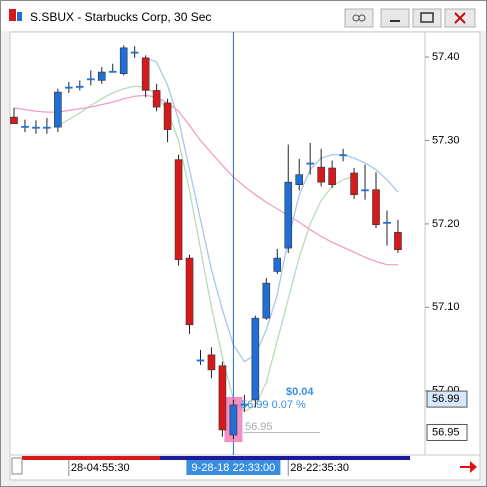 The height and width of the screenshot is (487, 487). I want to click on y-tick-label: 57.30, so click(446, 140).